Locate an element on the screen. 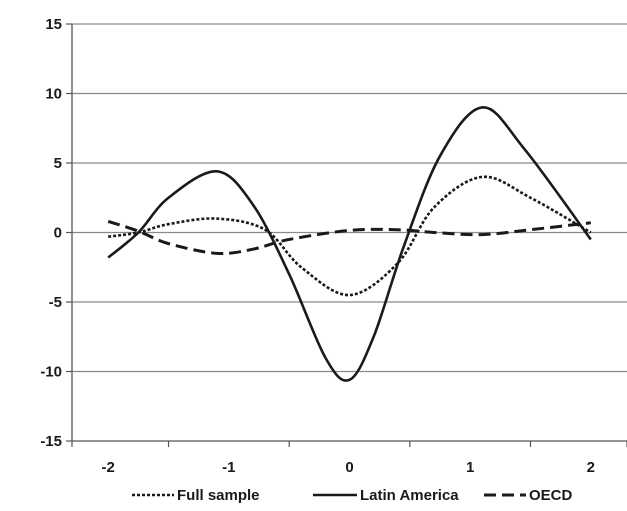  y-tick-label: -10 is located at coordinates (51, 372).